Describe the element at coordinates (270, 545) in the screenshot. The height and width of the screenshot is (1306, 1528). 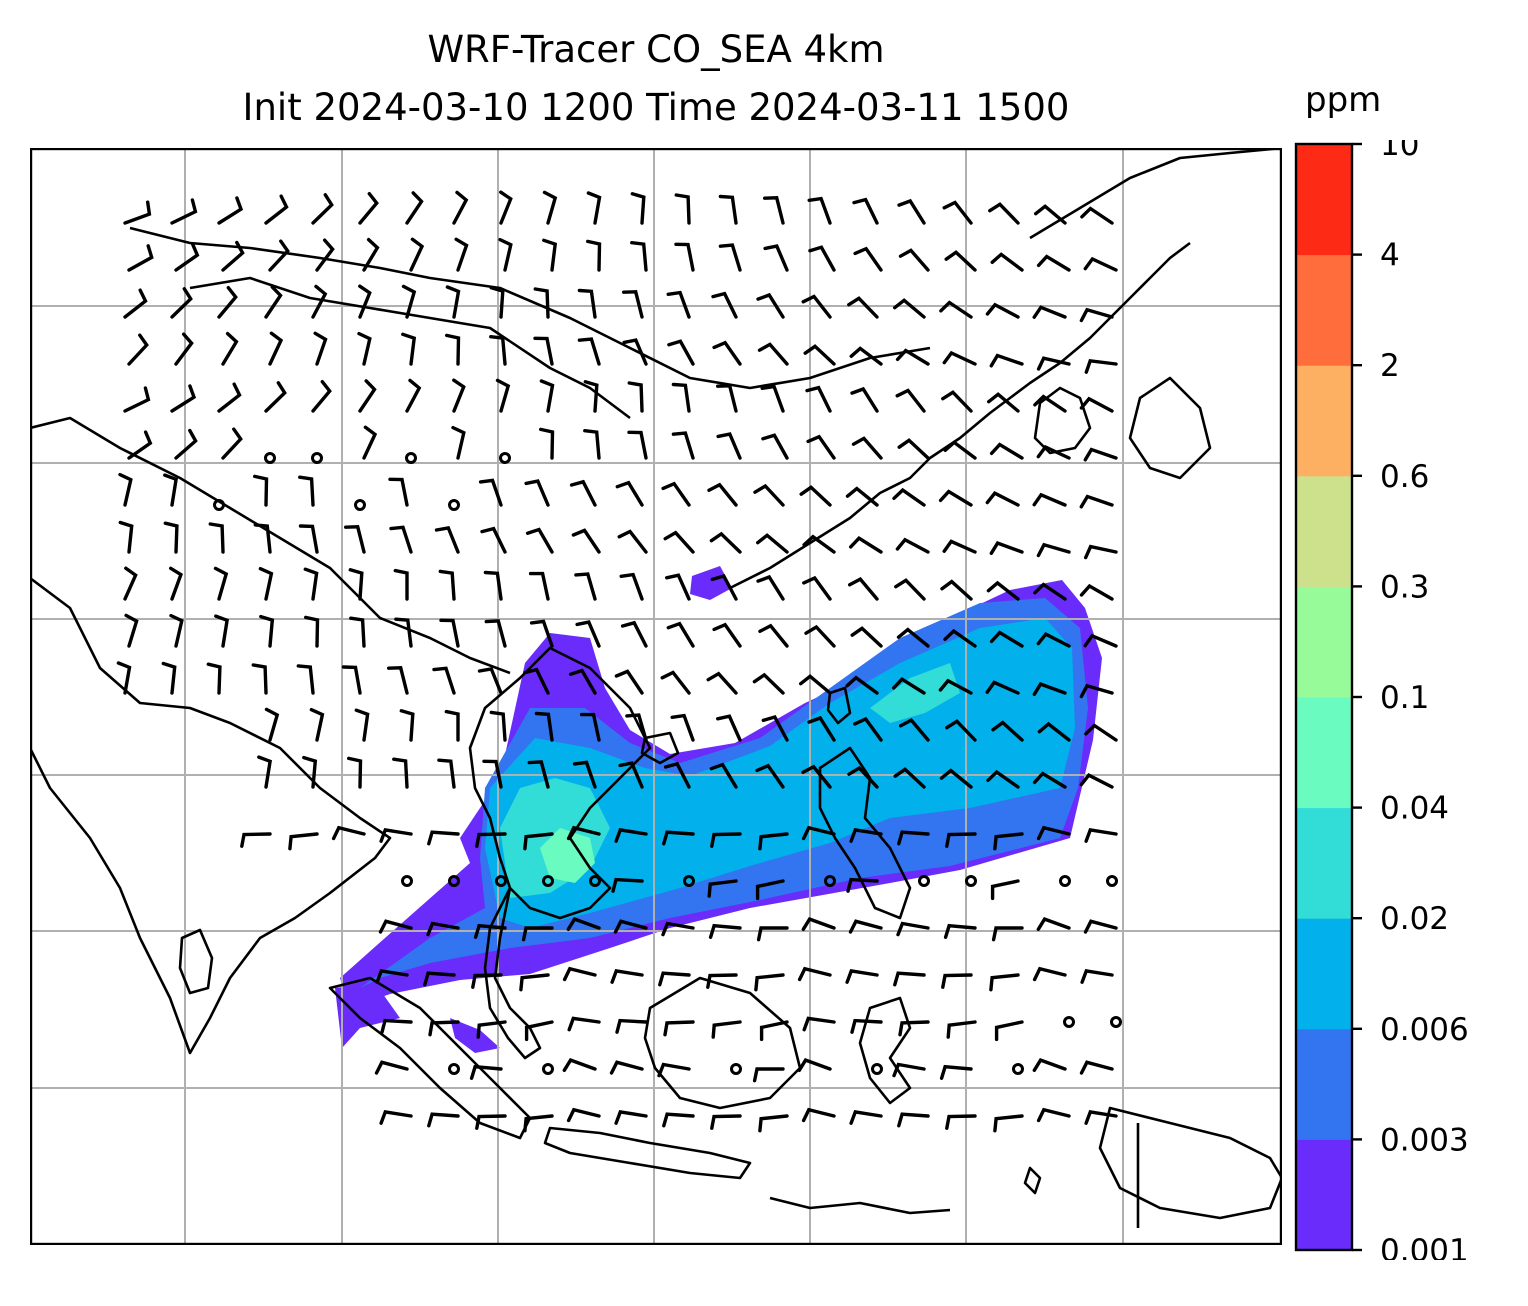
I see `himalaya-border` at that location.